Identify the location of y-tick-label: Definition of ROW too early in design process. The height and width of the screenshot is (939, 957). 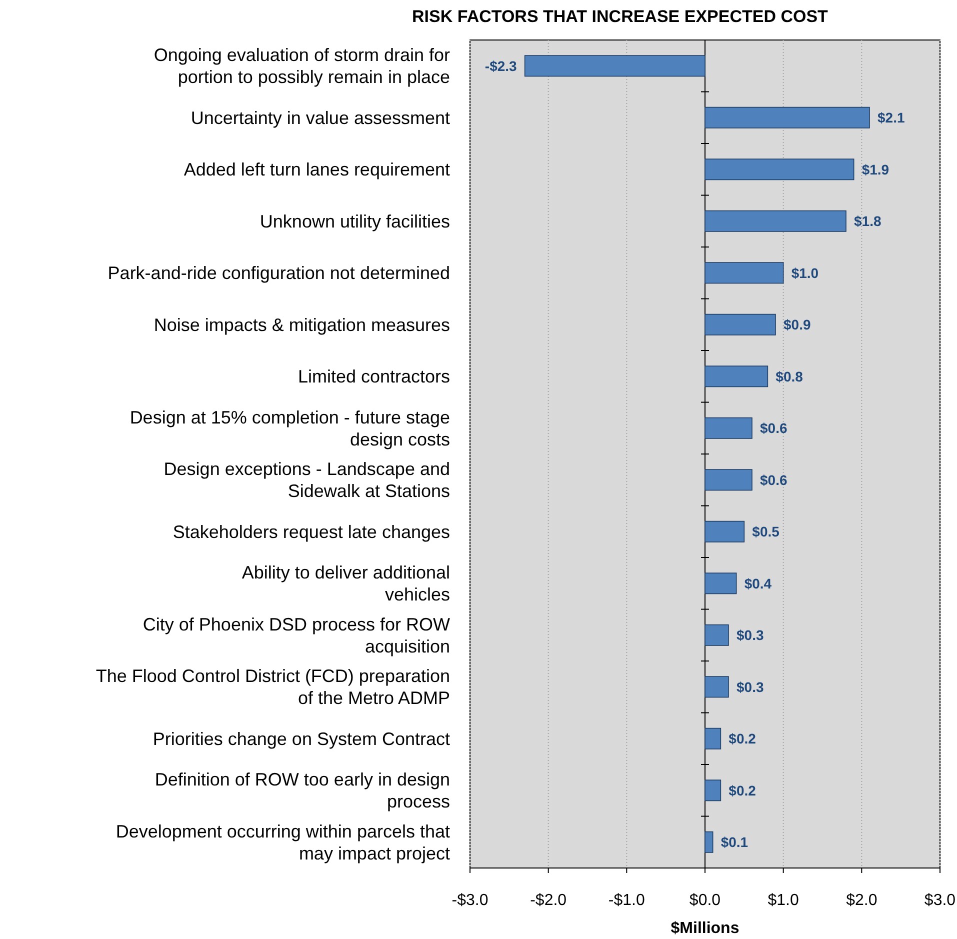
(302, 791).